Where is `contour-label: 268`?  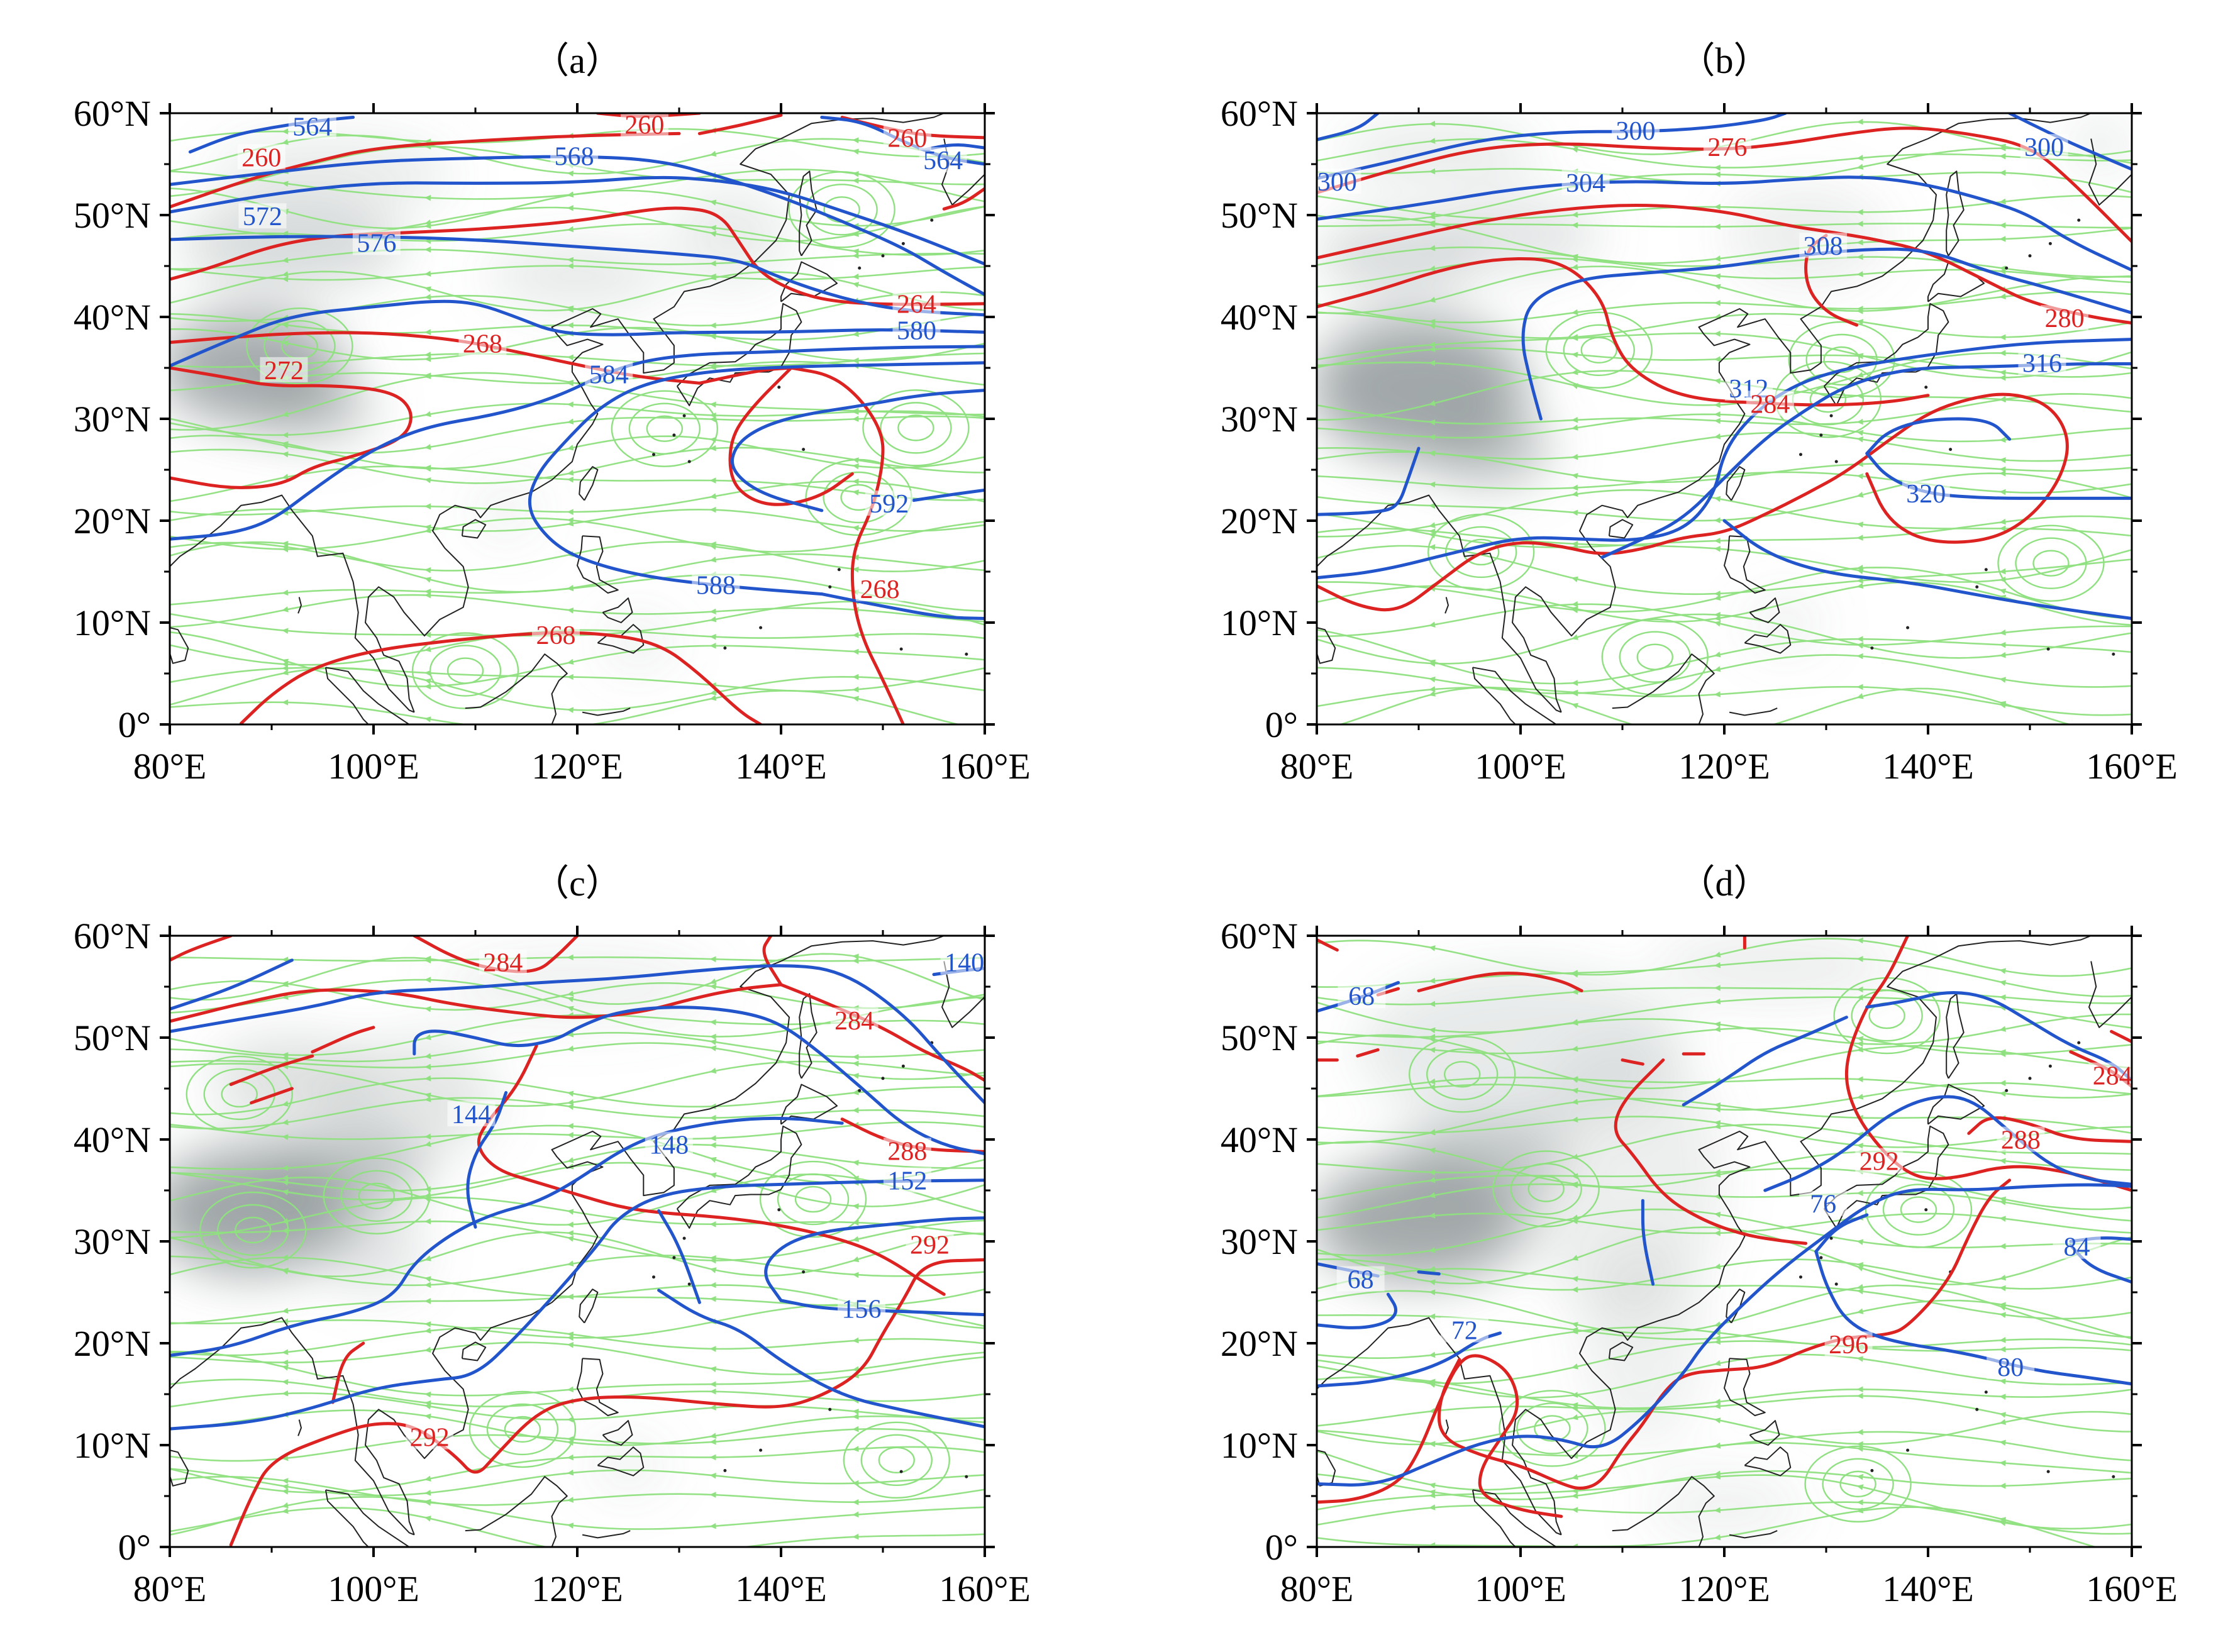 contour-label: 268 is located at coordinates (880, 589).